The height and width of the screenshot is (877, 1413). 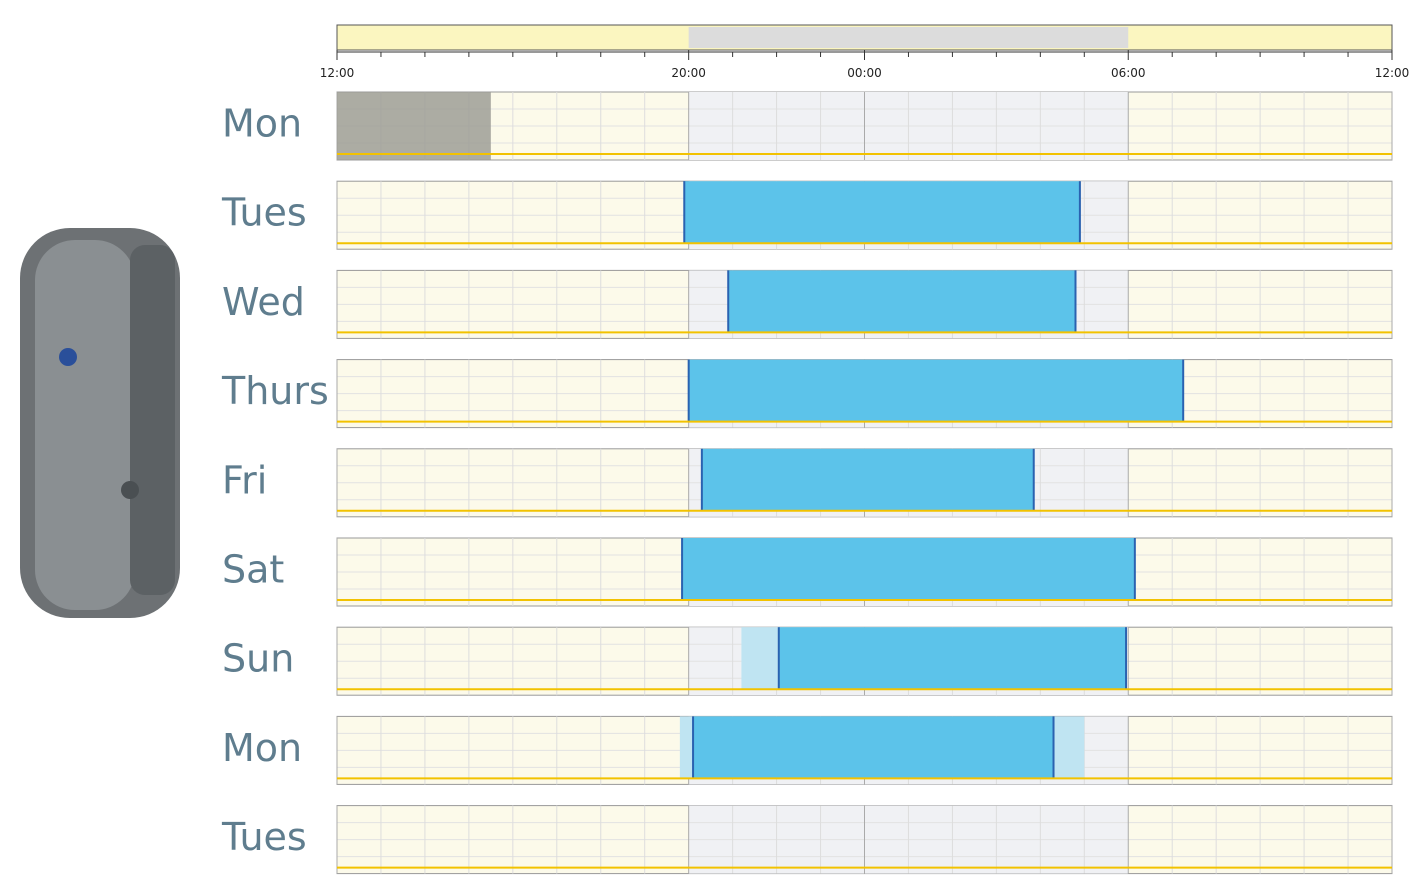 What do you see at coordinates (263, 302) in the screenshot?
I see `day-label: Wed` at bounding box center [263, 302].